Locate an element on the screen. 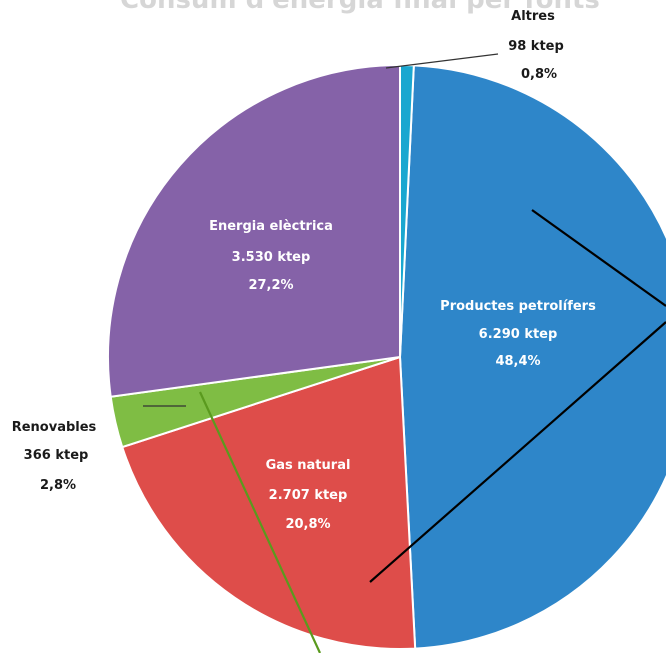 This screenshot has width=666, height=653. leader-line-altres is located at coordinates (442, 61).